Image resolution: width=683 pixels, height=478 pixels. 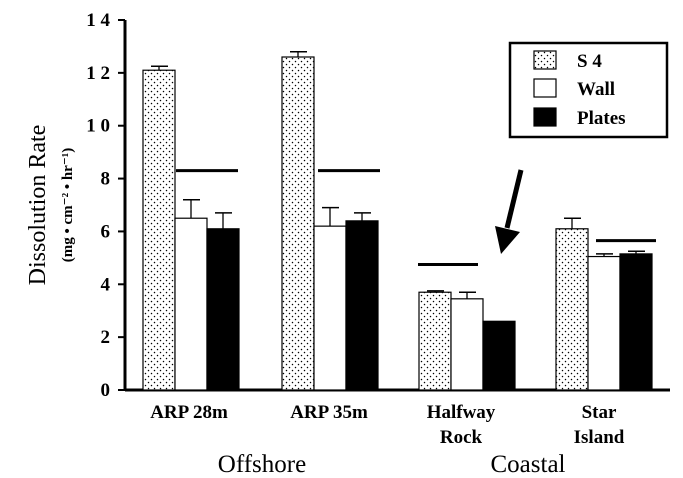 I want to click on y-axis-units: (mg • cm⁻² • hr⁻¹), so click(x=68, y=205).